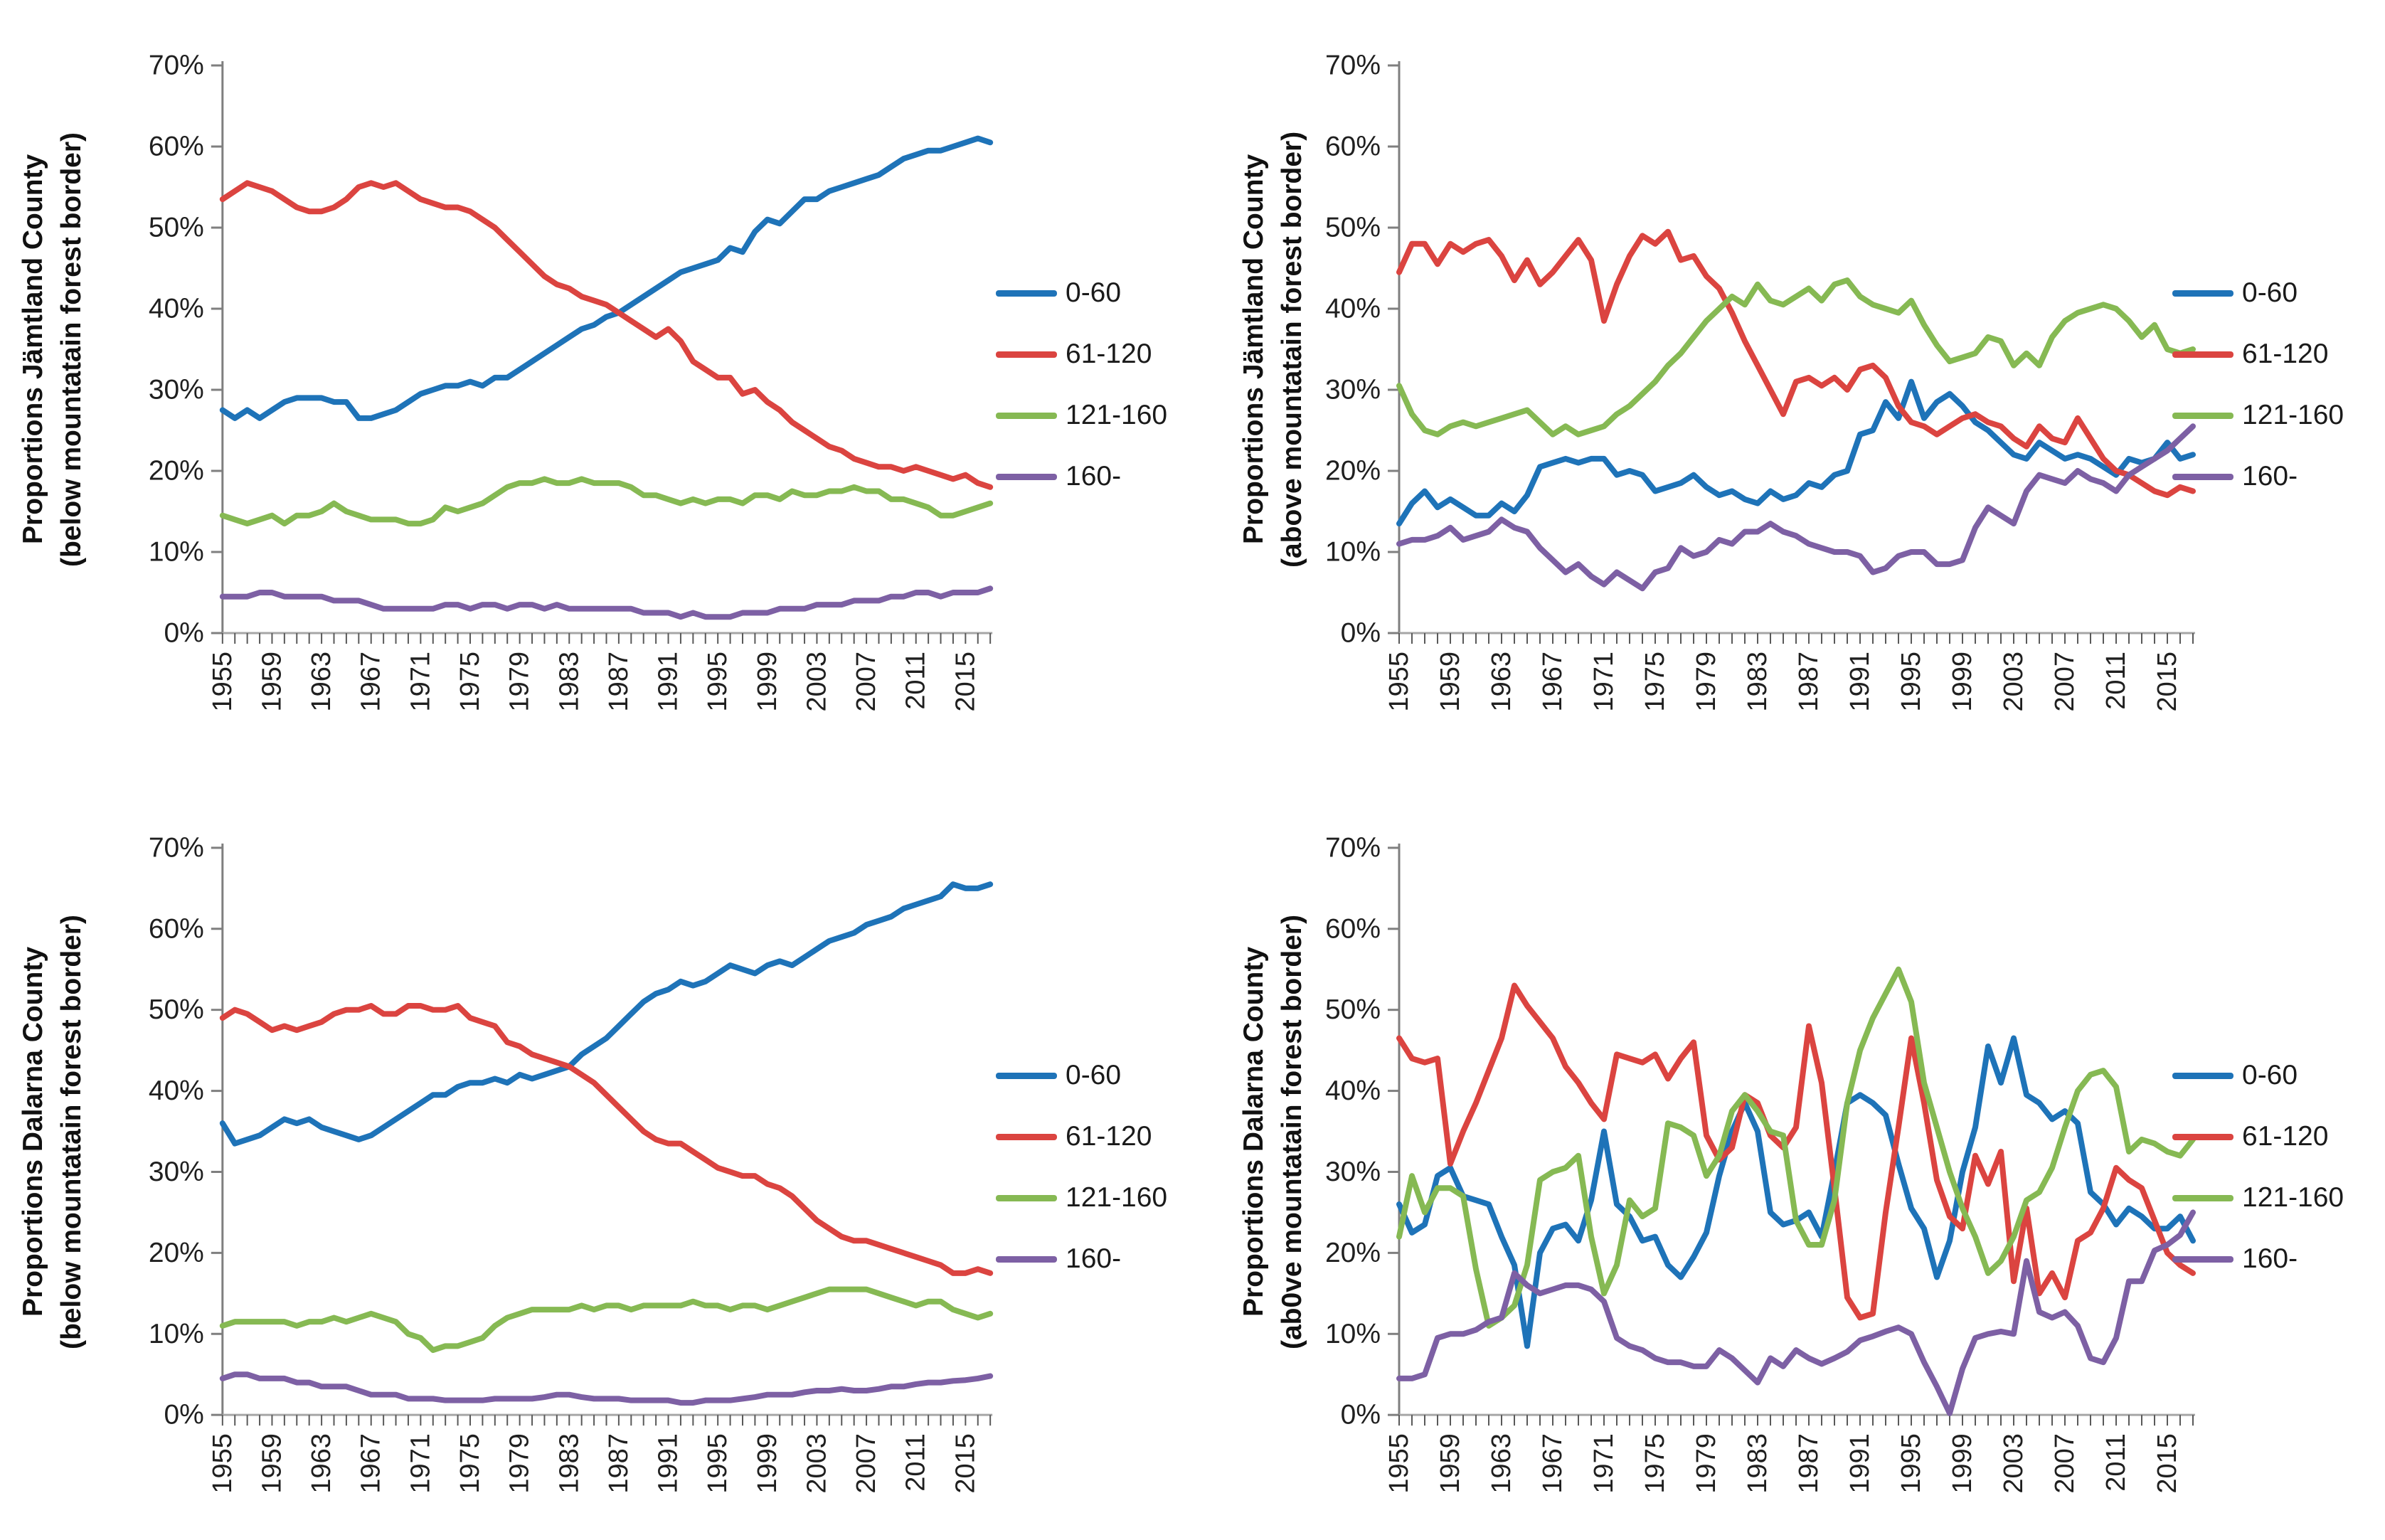 The width and height of the screenshot is (2385, 1540). Describe the element at coordinates (176, 847) in the screenshot. I see `y-tick-label: 70%` at that location.